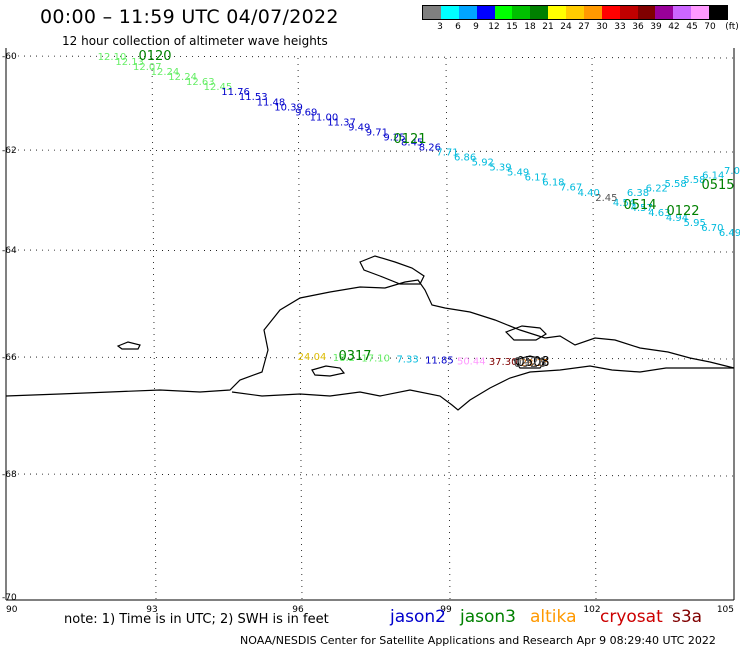 The height and width of the screenshot is (650, 740). Describe the element at coordinates (430, 148) in the screenshot. I see `swh-value: 8.26` at that location.